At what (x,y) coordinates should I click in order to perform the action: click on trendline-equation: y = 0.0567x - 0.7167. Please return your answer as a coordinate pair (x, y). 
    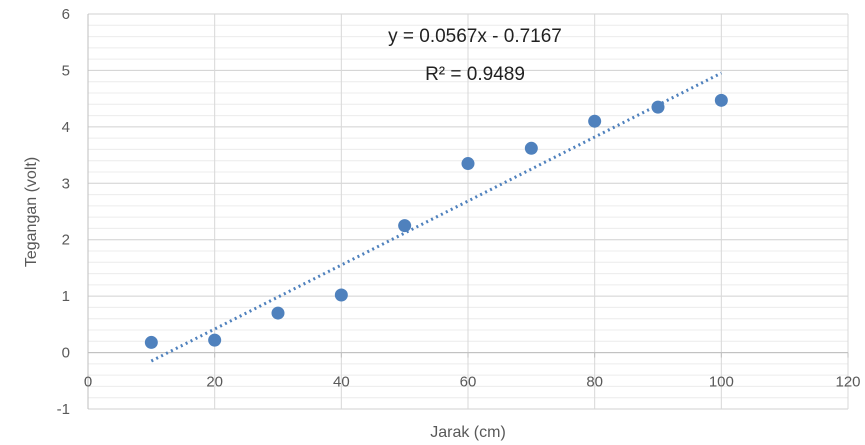
    Looking at the image, I should click on (475, 36).